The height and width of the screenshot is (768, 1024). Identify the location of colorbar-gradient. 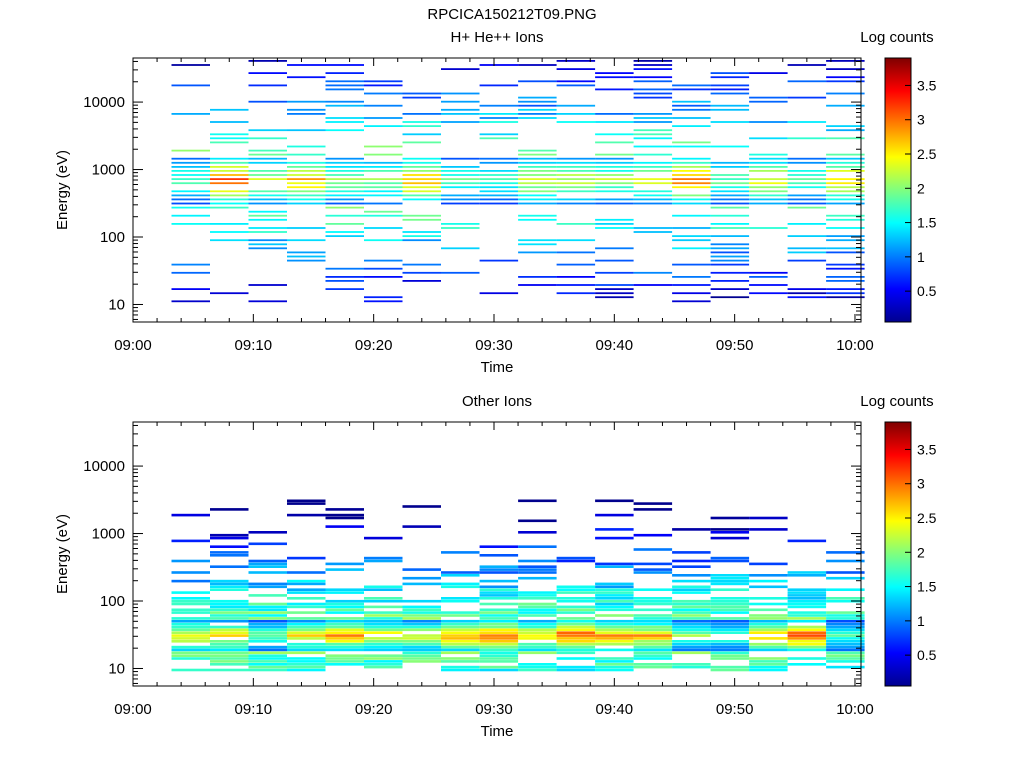
(898, 554).